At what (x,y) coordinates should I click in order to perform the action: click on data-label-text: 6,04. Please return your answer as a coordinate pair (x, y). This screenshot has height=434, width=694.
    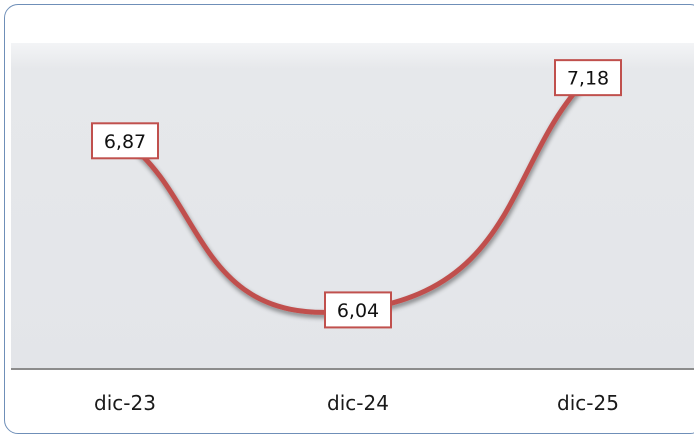
    Looking at the image, I should click on (358, 311).